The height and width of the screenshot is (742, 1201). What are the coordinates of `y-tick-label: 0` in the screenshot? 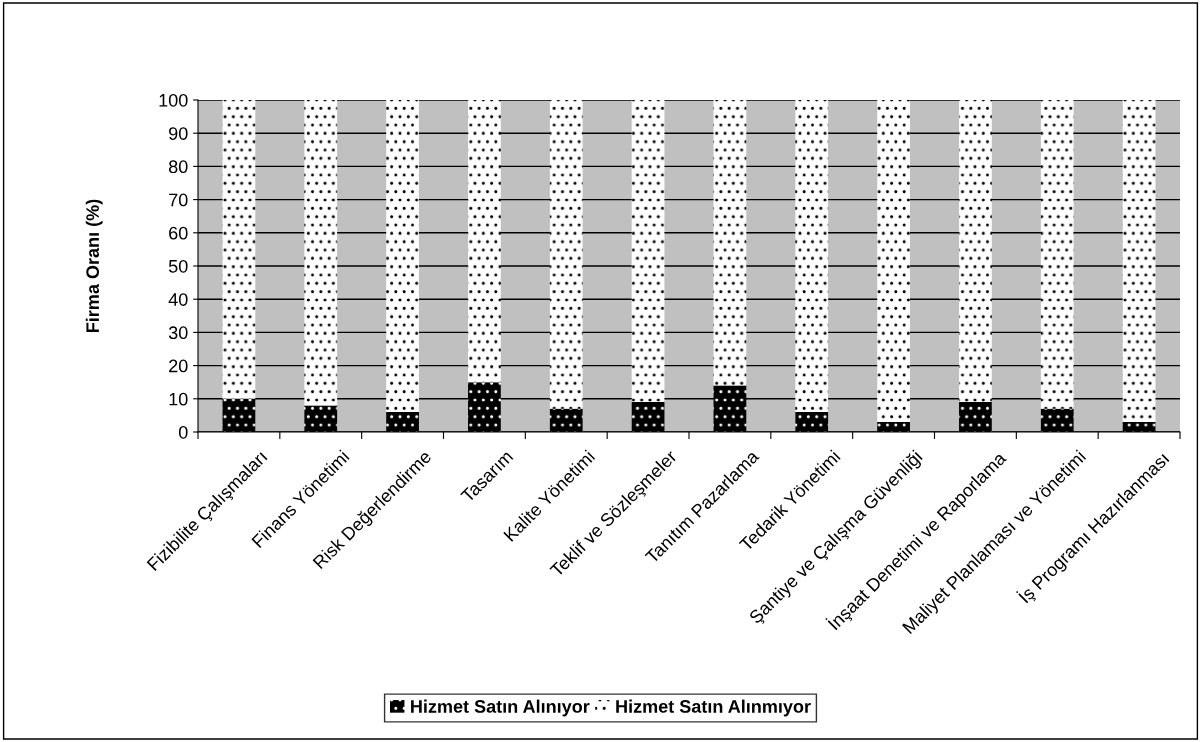 It's located at (183, 432).